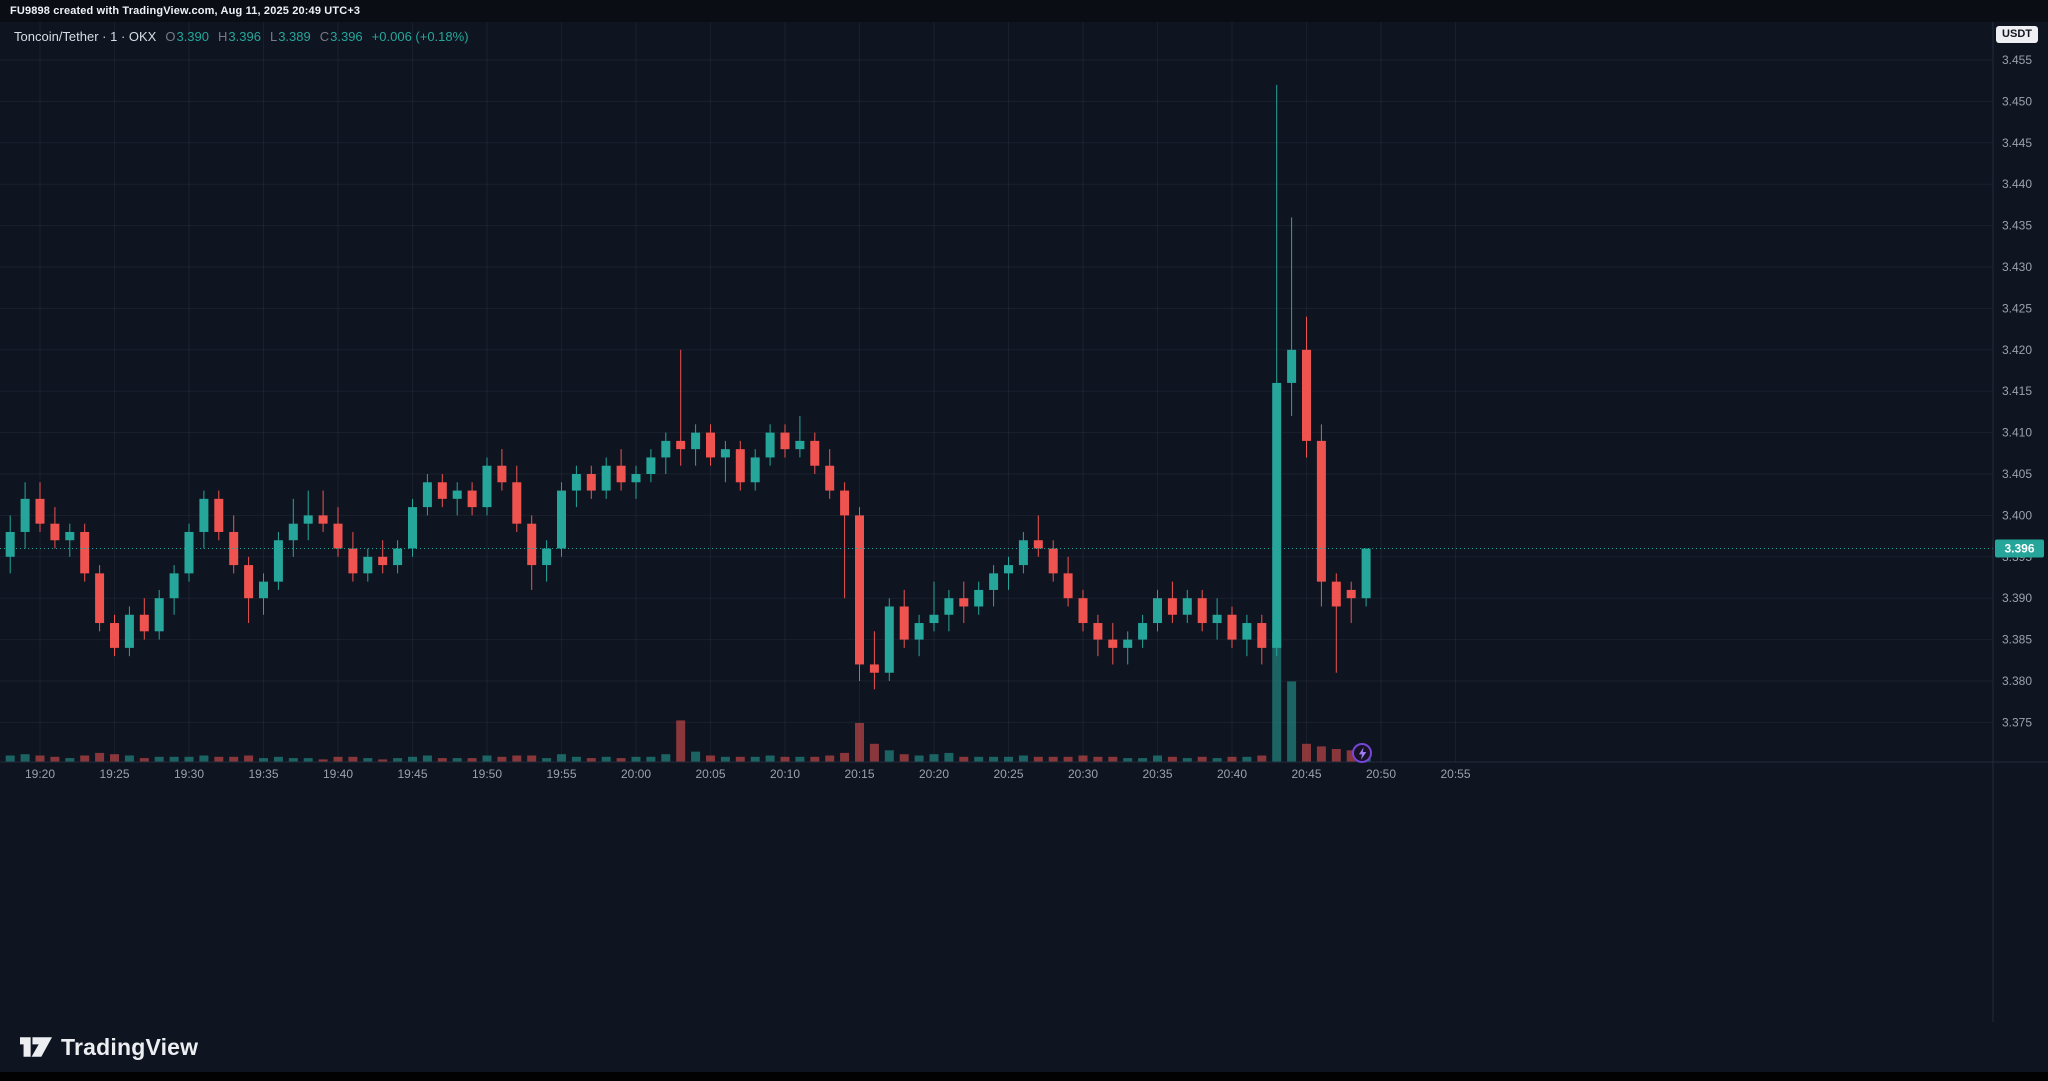 This screenshot has width=2048, height=1081. Describe the element at coordinates (114, 774) in the screenshot. I see `time-tick-label: 19:25` at that location.